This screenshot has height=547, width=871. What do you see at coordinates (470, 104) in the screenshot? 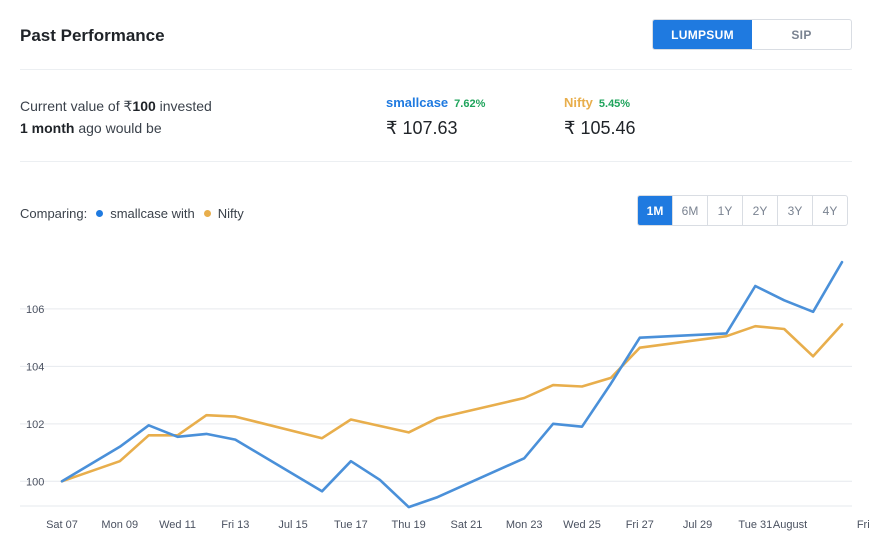
I see `smallcase-return: 7.62%` at bounding box center [470, 104].